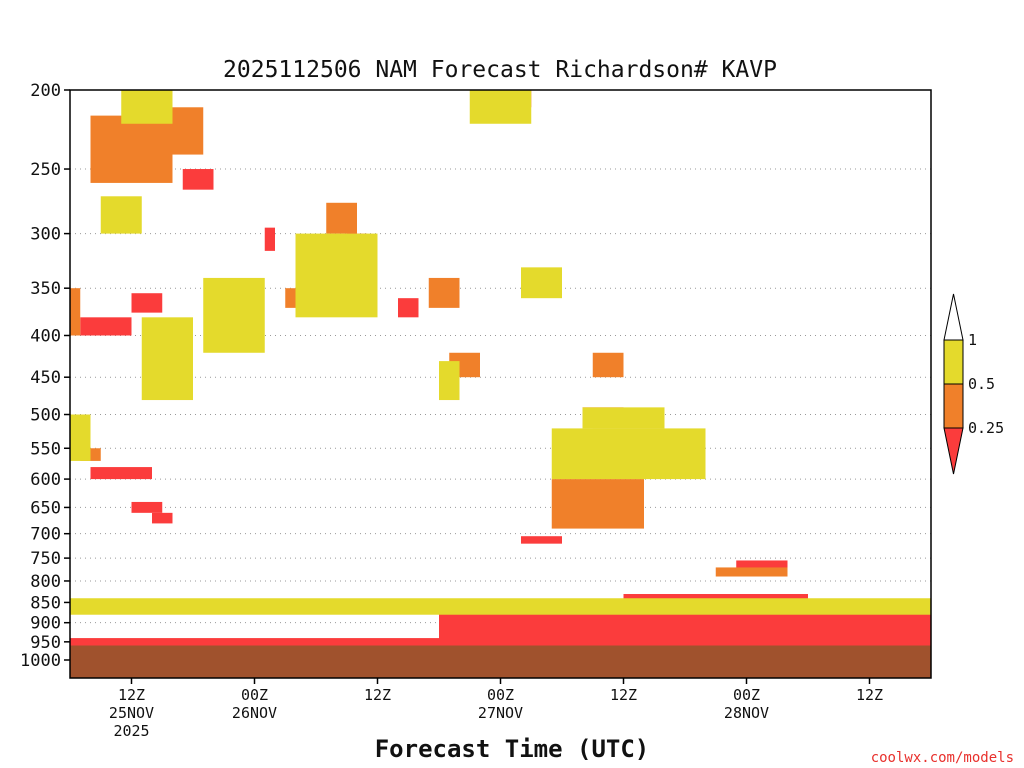  Describe the element at coordinates (45, 235) in the screenshot. I see `y-tick-label: 300` at that location.